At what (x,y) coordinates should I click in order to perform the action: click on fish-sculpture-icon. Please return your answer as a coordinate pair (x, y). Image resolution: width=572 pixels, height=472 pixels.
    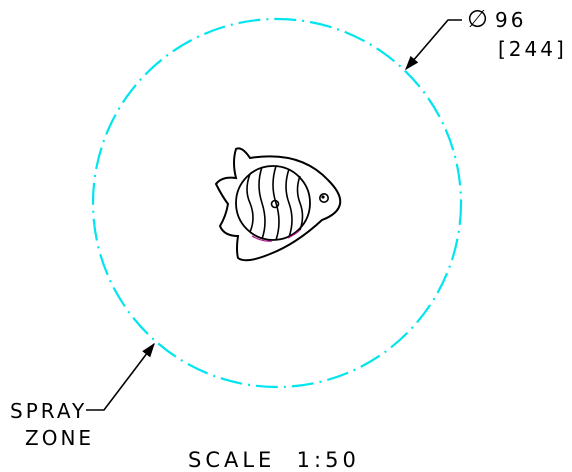
    Looking at the image, I should click on (278, 204).